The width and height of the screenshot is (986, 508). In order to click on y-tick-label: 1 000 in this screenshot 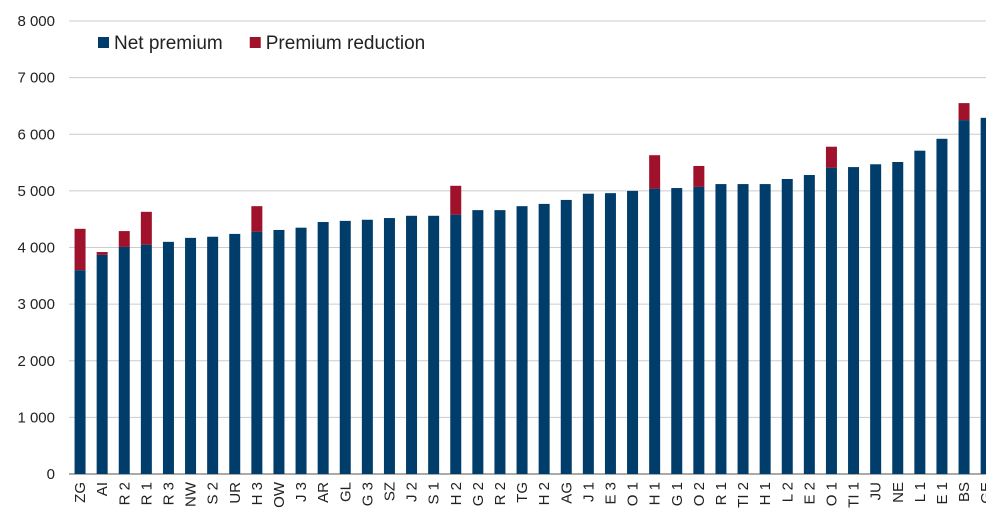, I will do `click(36, 417)`.